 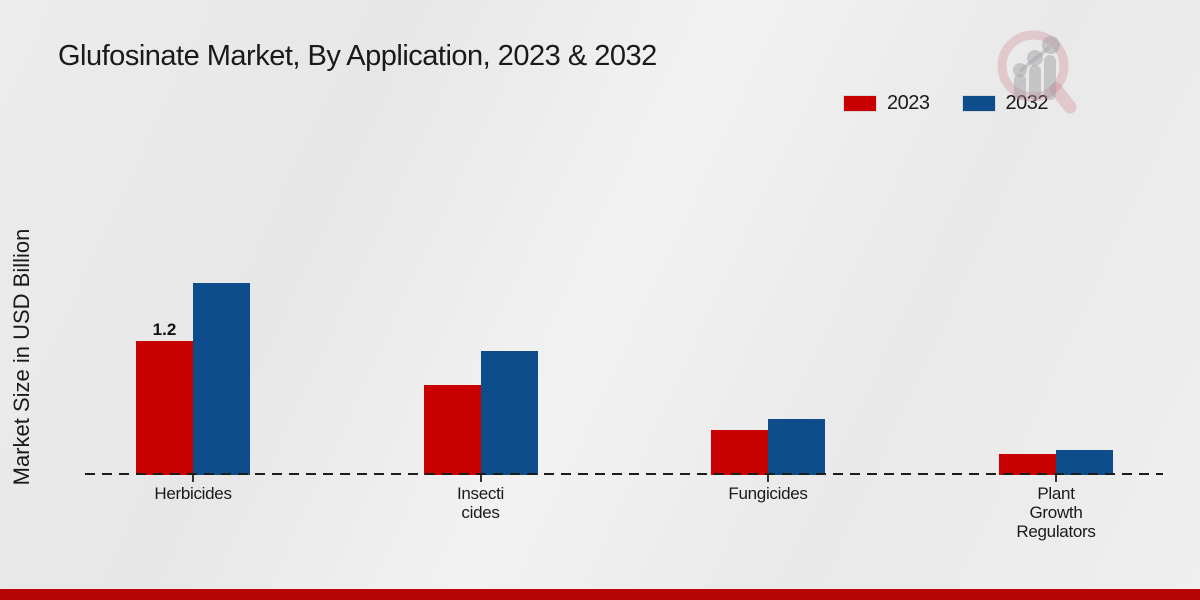 I want to click on legend-item-2032: 2032, so click(x=1005, y=103).